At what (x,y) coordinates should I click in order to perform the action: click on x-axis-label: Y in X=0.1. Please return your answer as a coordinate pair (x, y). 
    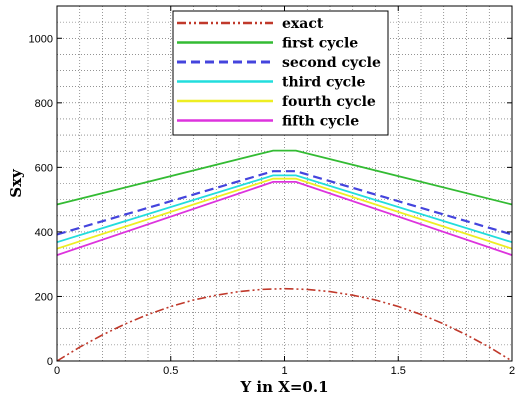
    Looking at the image, I should click on (283, 387).